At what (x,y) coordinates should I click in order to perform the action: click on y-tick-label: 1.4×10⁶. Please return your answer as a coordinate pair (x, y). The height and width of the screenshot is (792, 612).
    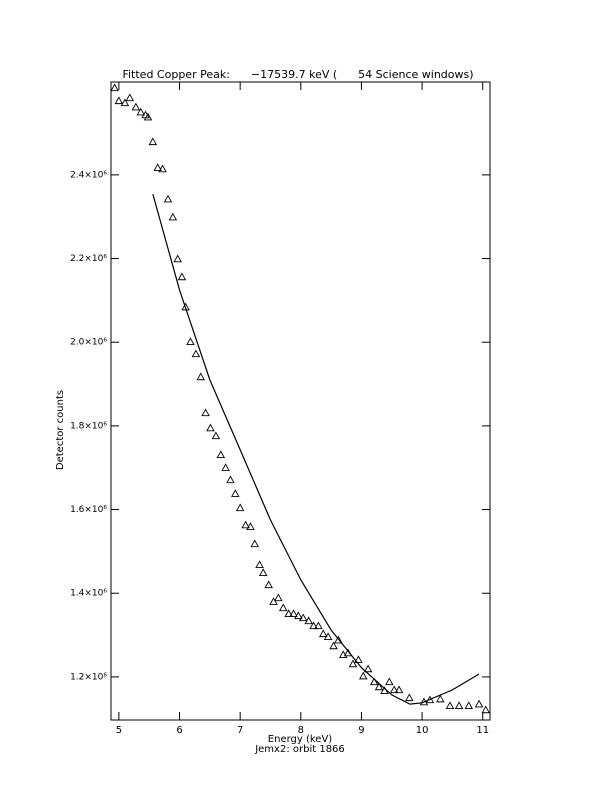
    Looking at the image, I should click on (88, 594).